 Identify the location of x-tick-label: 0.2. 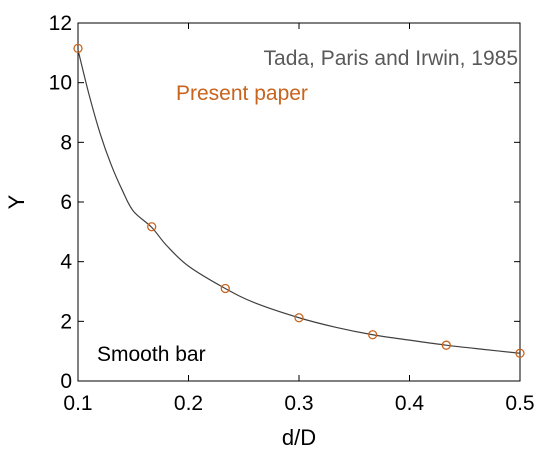
(188, 403).